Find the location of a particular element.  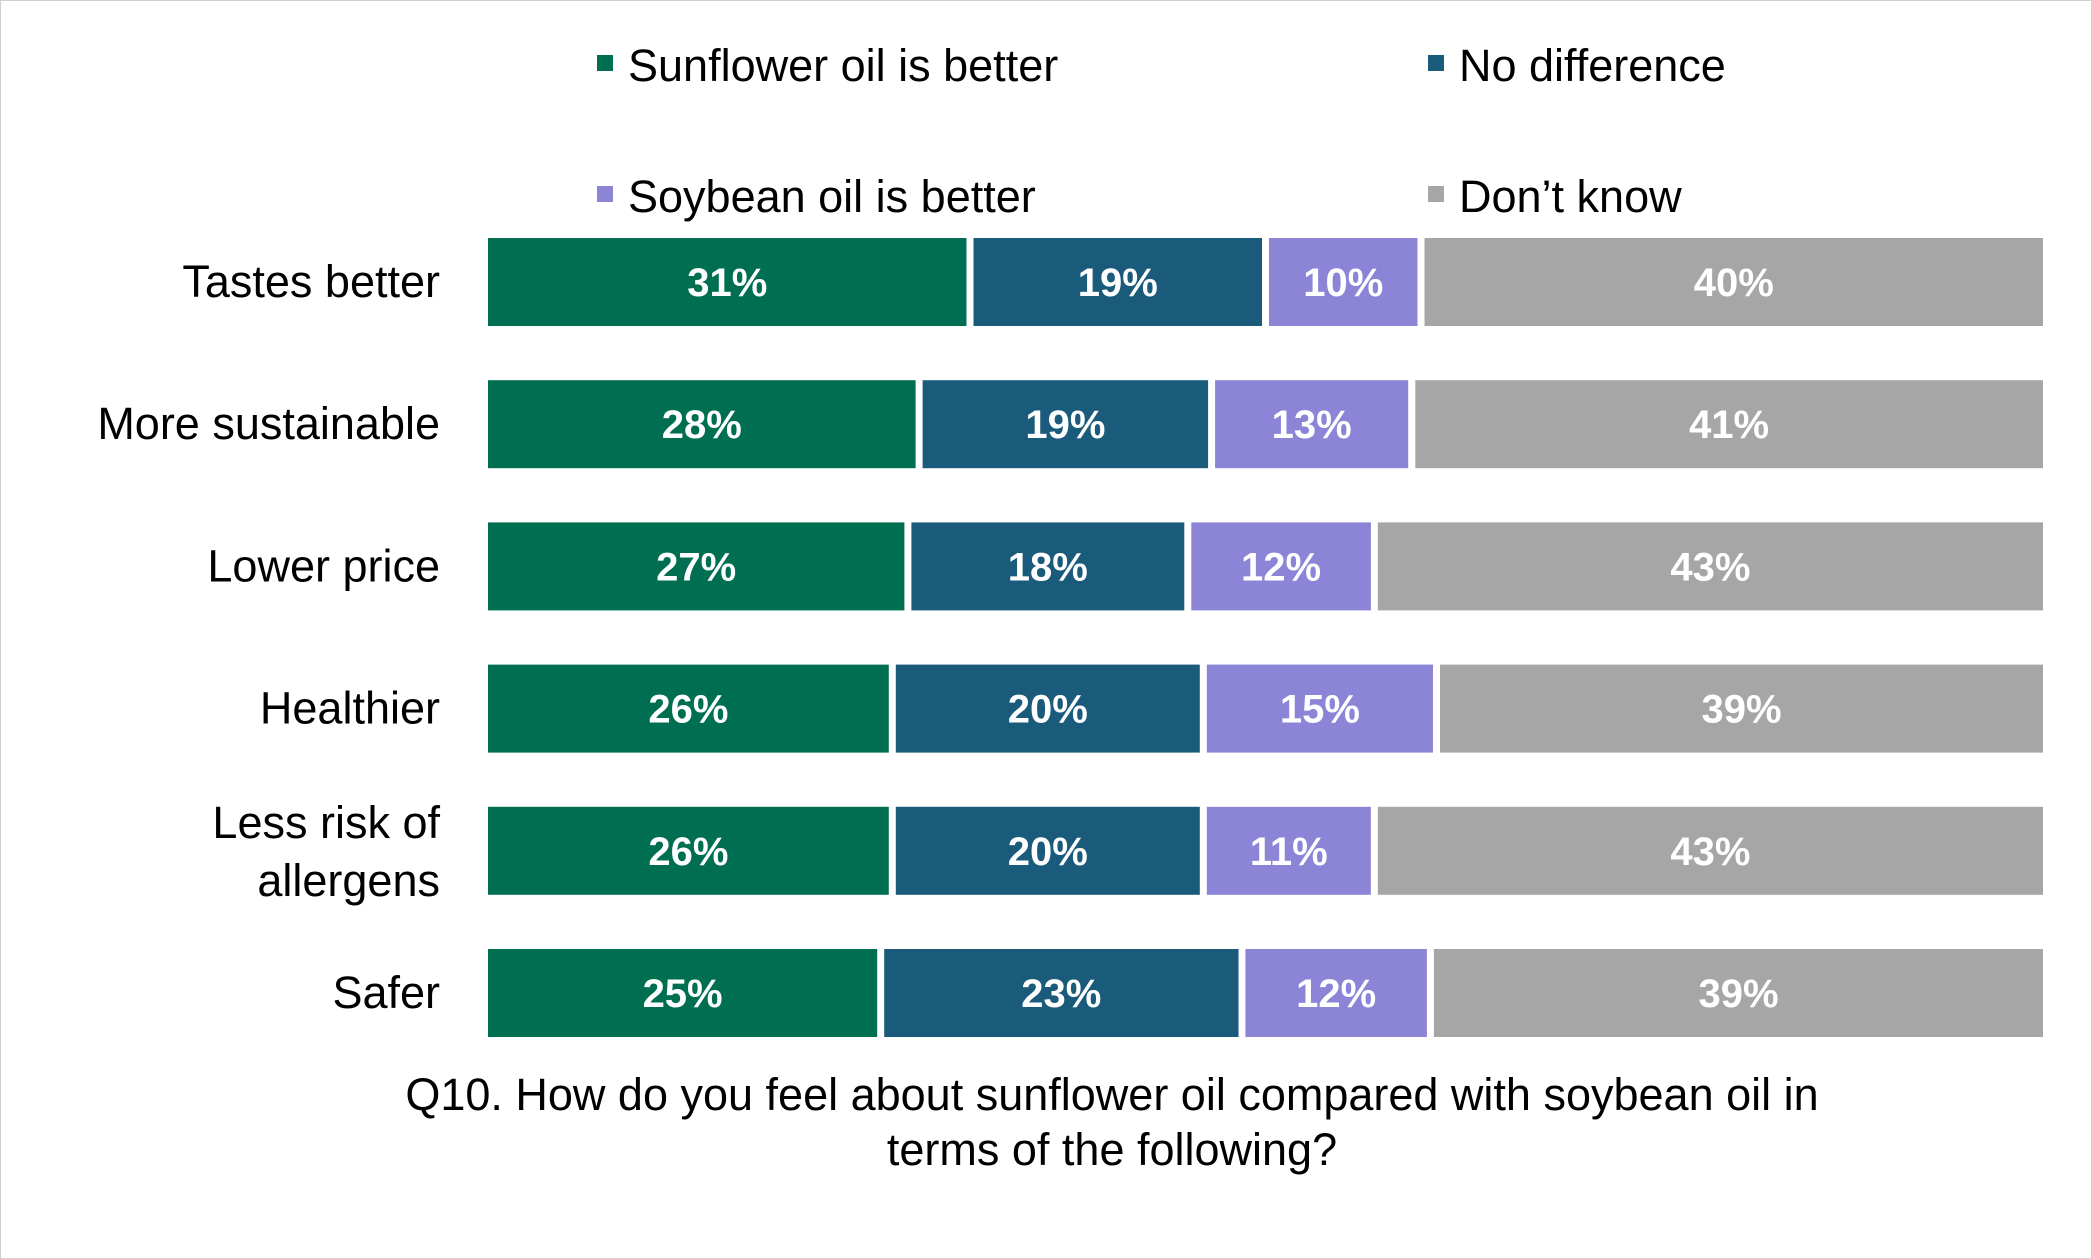

bar-segment-more-sustainable-don-t-know is located at coordinates (1729, 424).